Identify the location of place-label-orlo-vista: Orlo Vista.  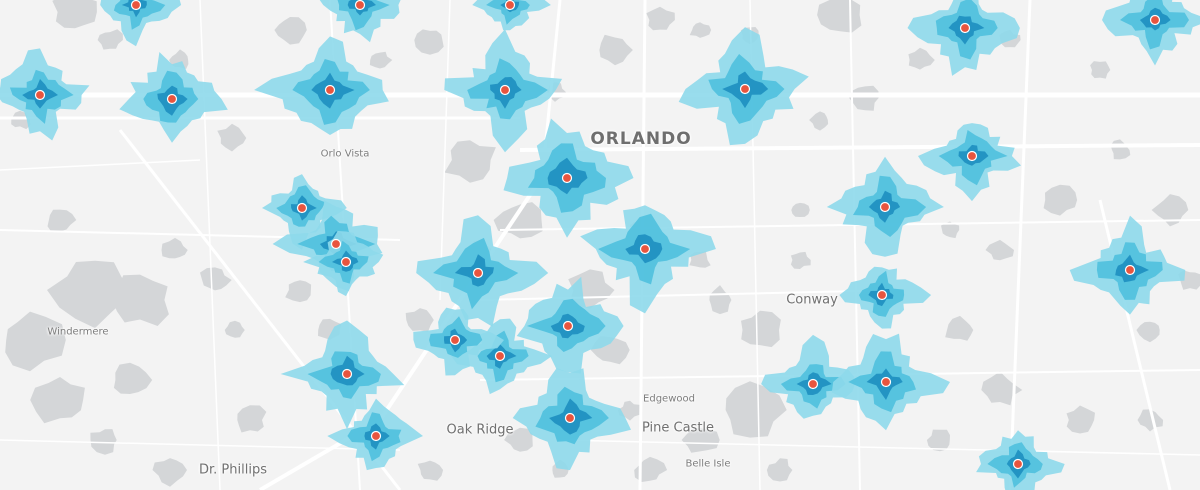
(345, 154).